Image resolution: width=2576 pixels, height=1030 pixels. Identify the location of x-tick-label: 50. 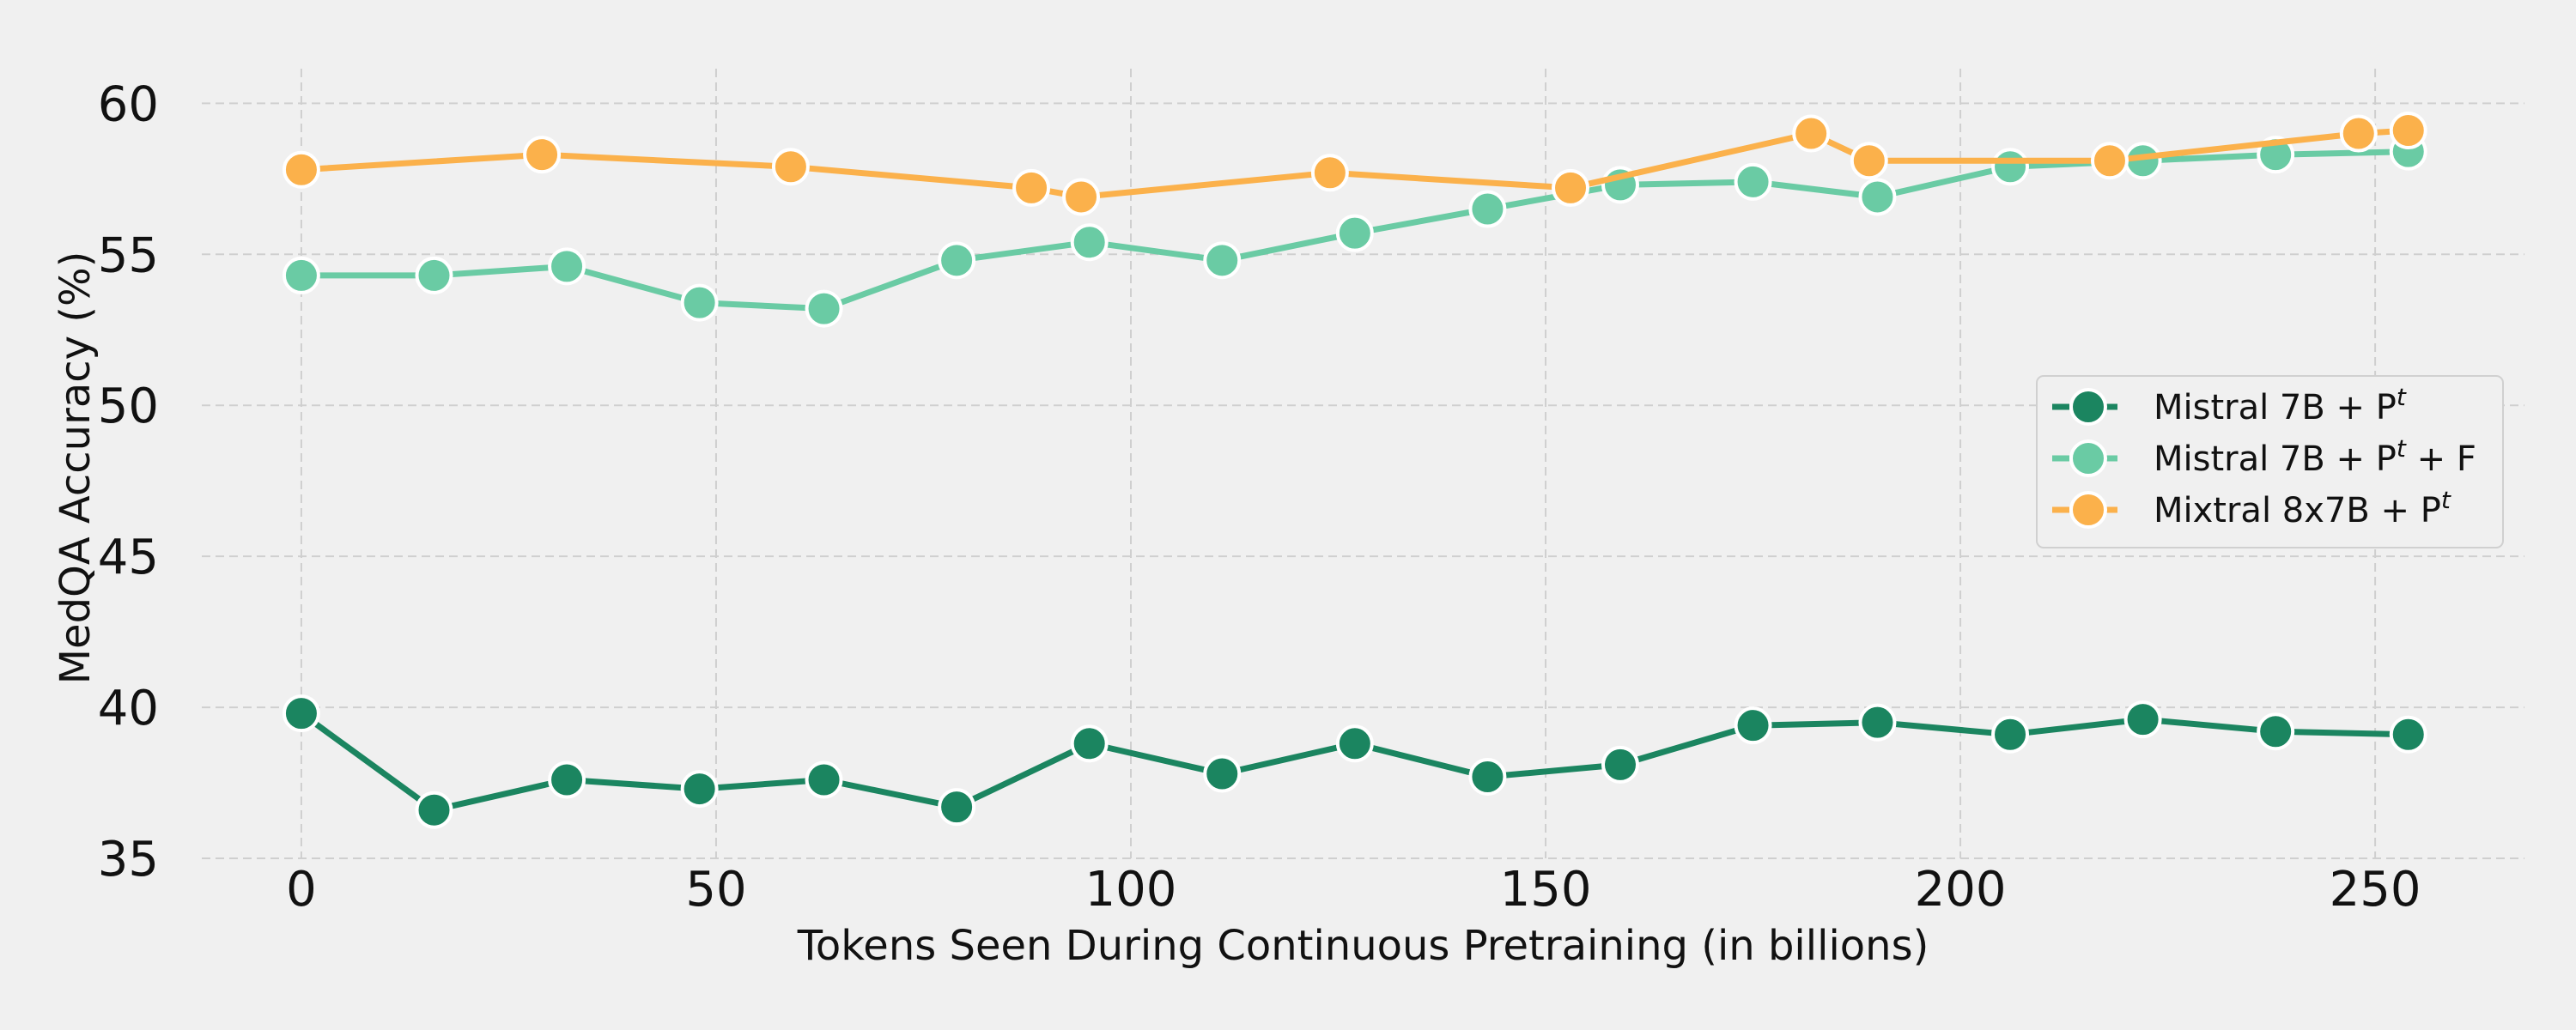
(715, 890).